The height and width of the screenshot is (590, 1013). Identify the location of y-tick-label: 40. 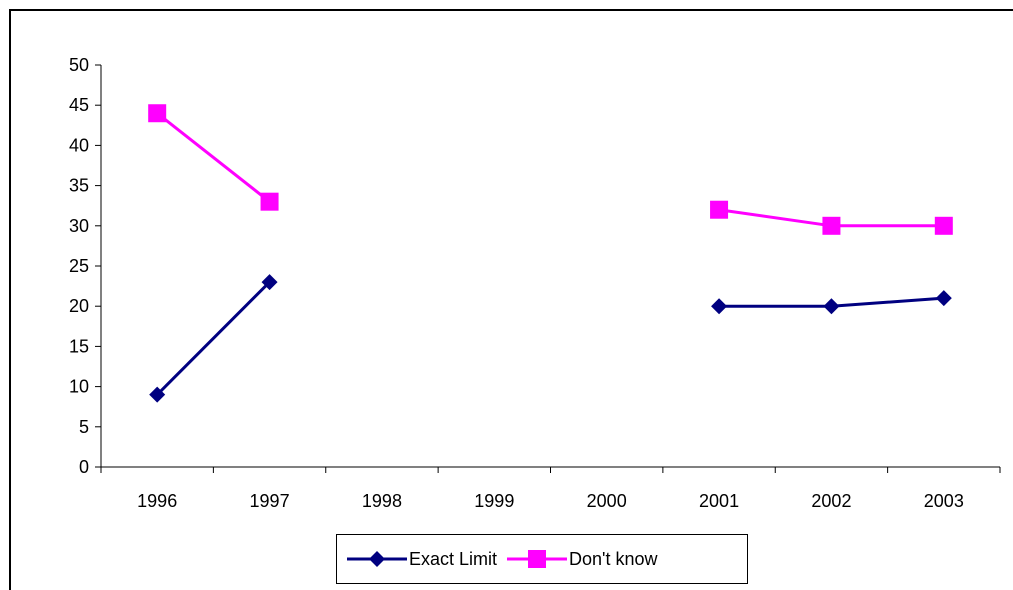
(79, 145).